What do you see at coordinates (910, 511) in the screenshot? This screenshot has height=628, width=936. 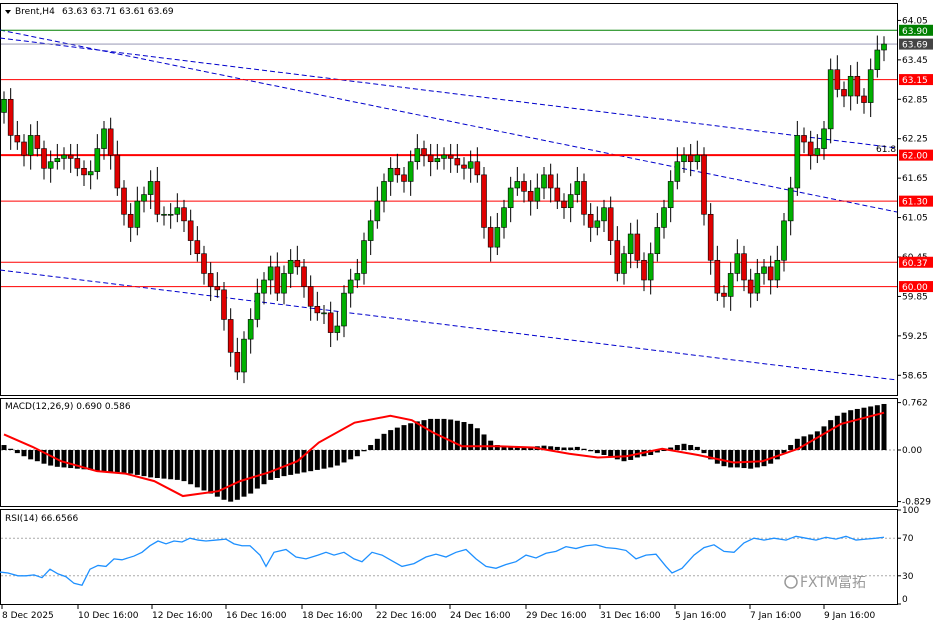 I see `rsi-tick-label: 100` at bounding box center [910, 511].